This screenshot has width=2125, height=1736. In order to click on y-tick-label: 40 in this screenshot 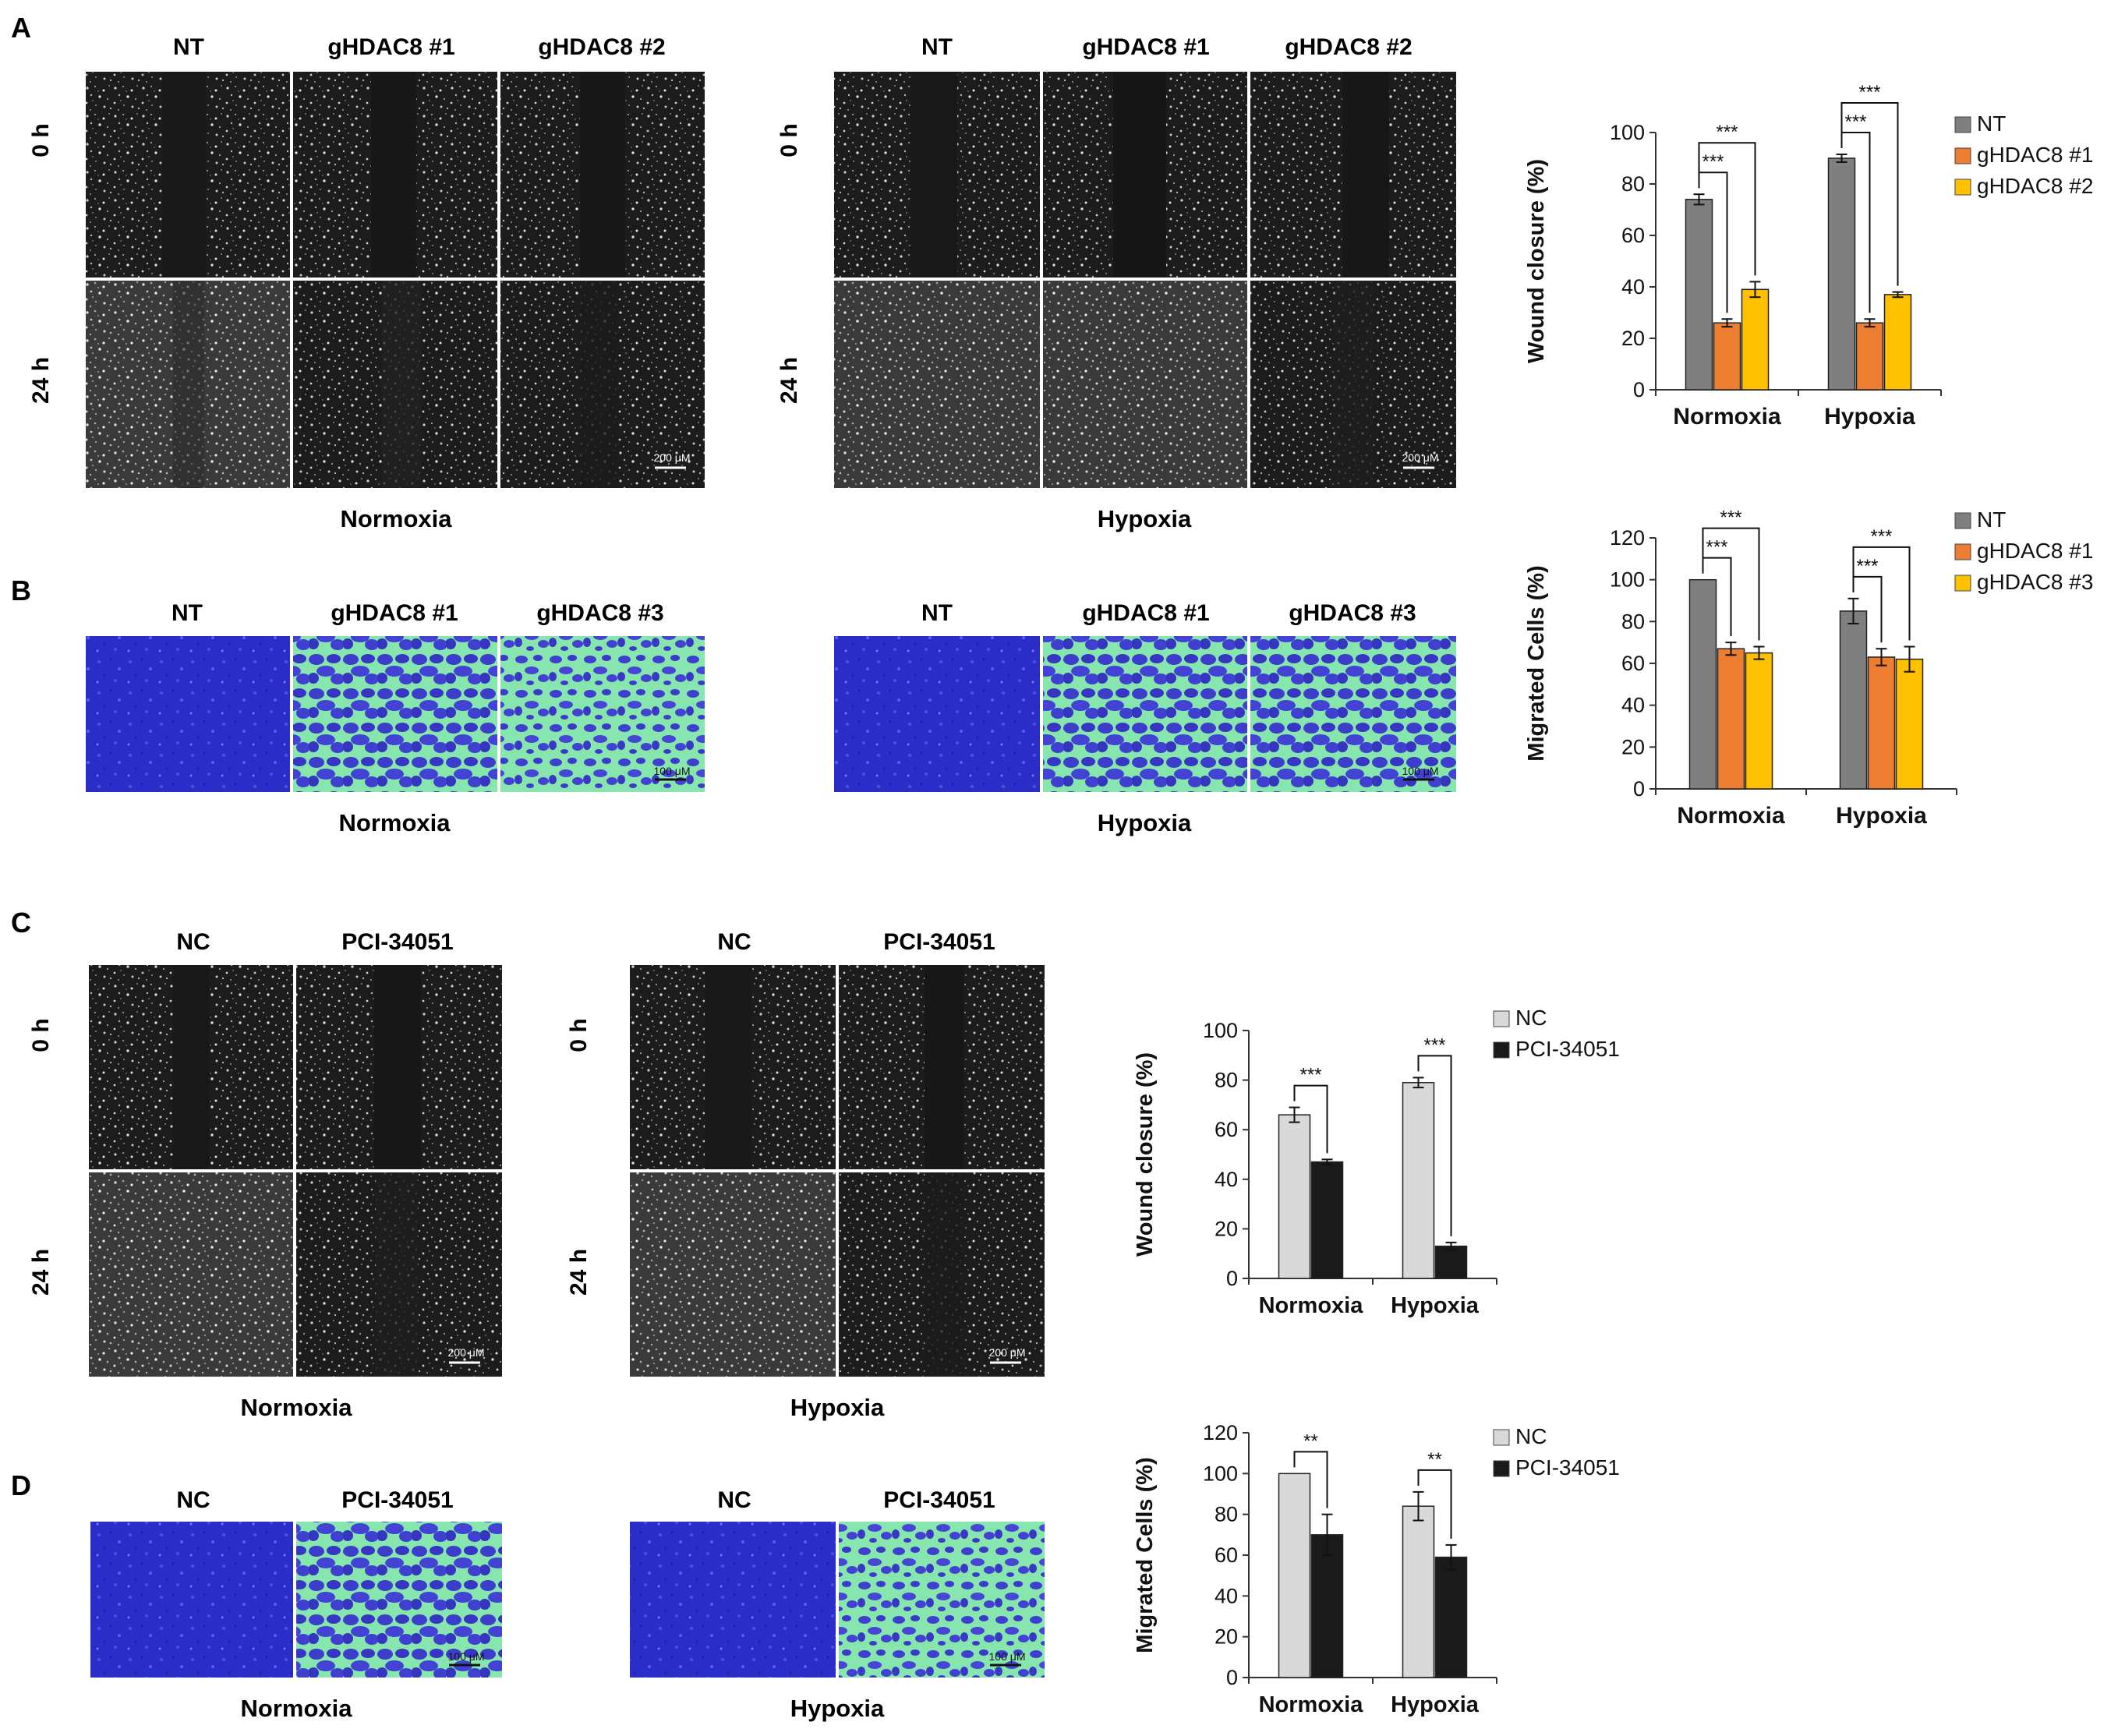, I will do `click(1226, 1595)`.